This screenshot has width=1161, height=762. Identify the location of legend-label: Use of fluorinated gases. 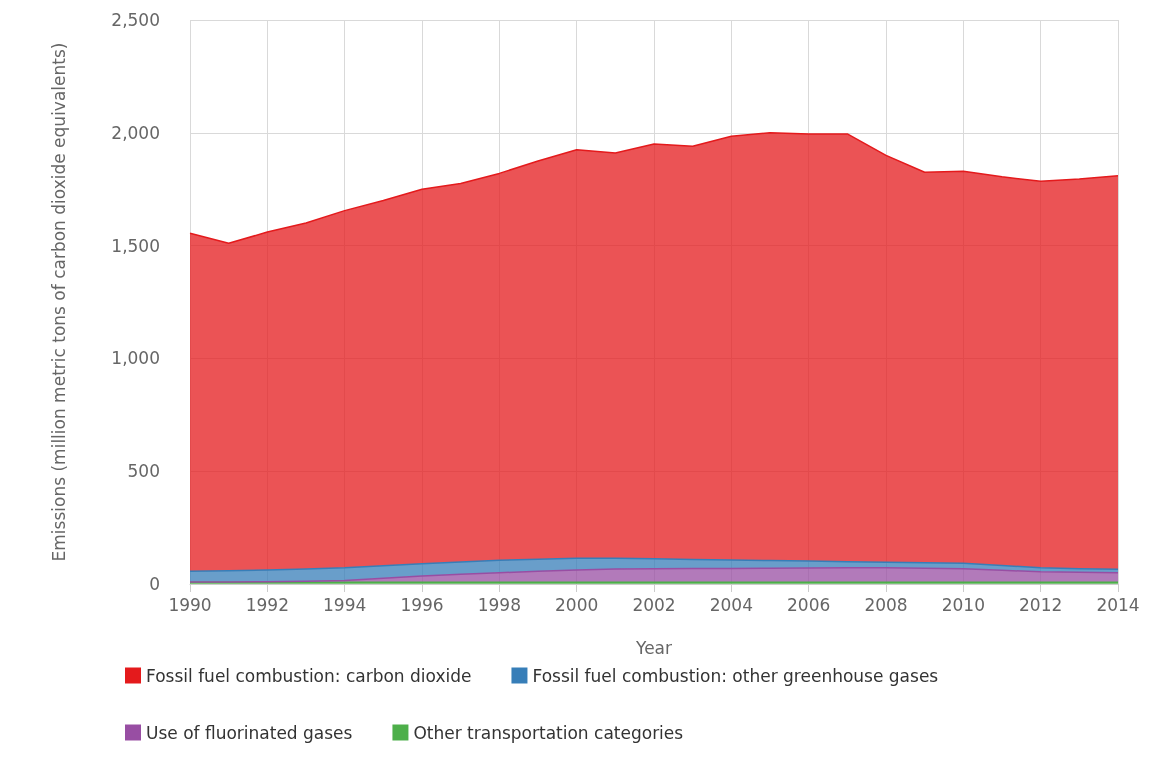
(249, 732).